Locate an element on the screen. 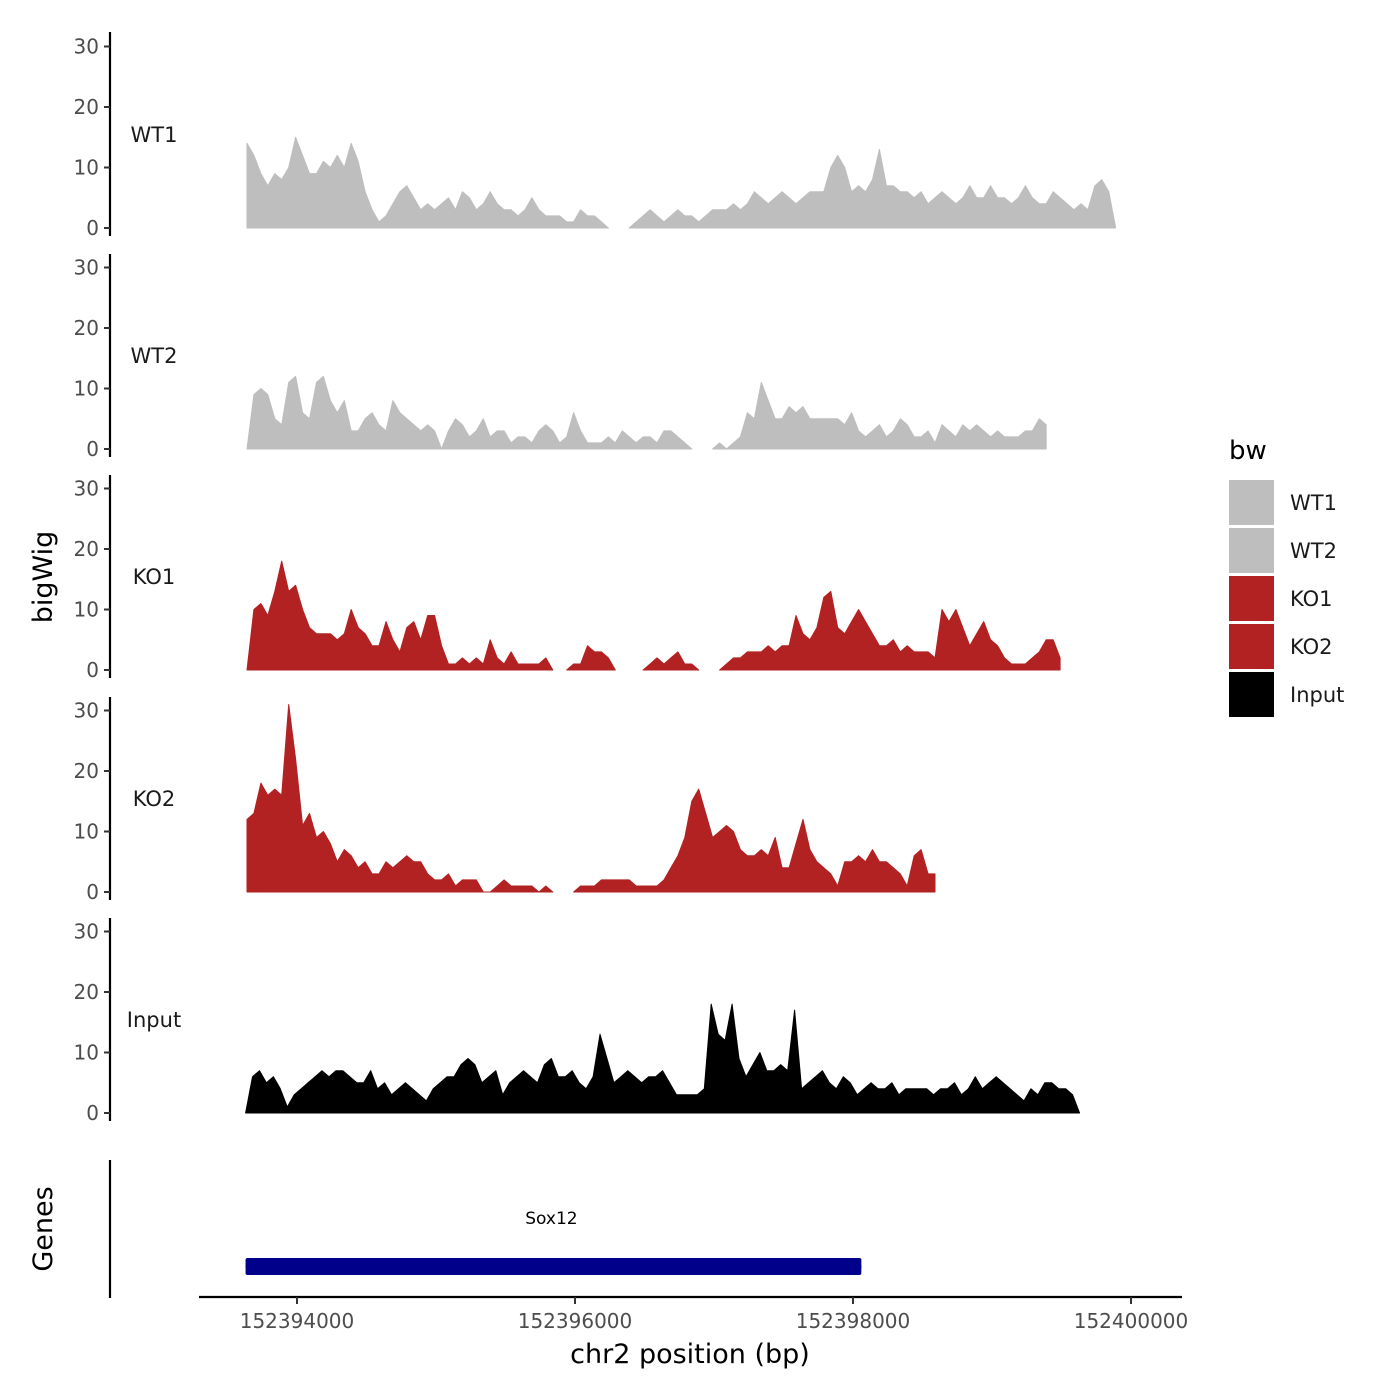 The image size is (1400, 1400). legend-label-ko2: KO2 is located at coordinates (1311, 647).